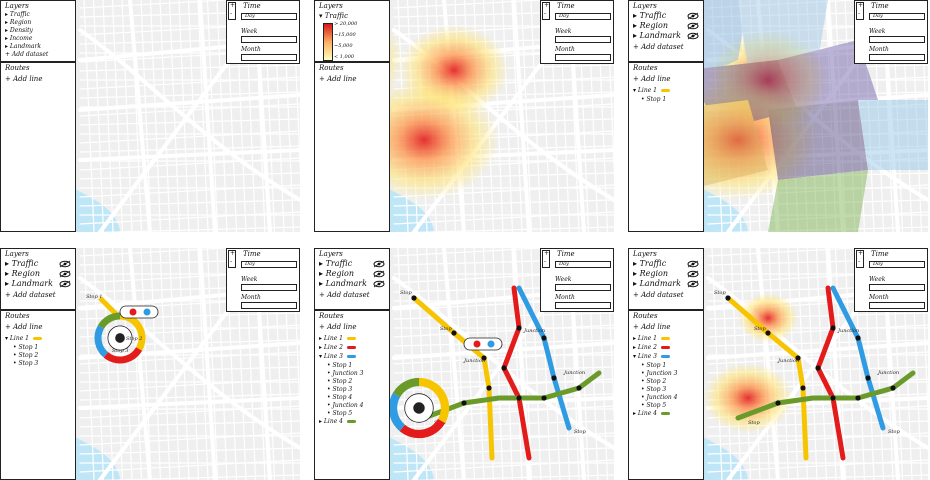  Describe the element at coordinates (18, 39) in the screenshot. I see `layer-item-income: ▸ Income` at that location.